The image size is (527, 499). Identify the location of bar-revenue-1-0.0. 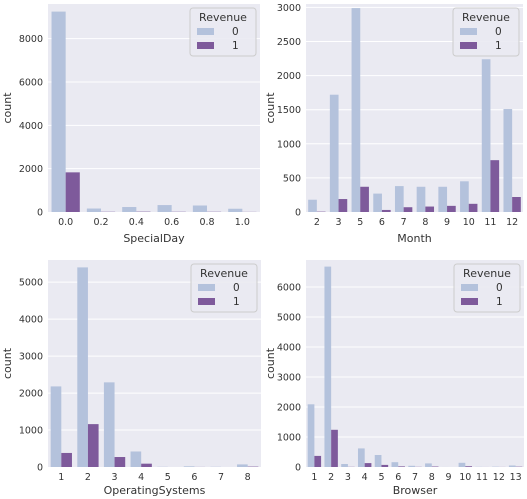
(72, 192).